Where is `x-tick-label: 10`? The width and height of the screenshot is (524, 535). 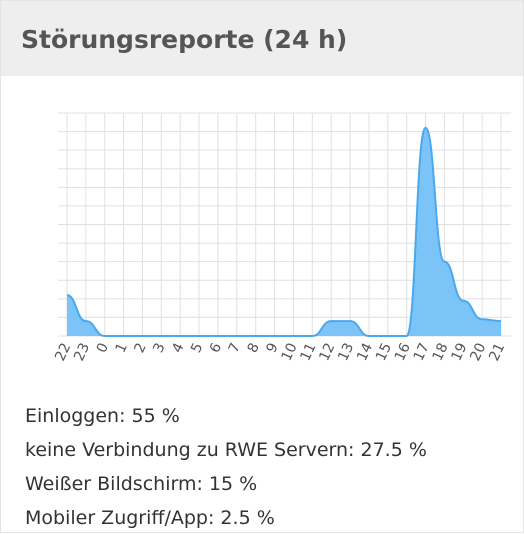 x-tick-label: 10 is located at coordinates (290, 352).